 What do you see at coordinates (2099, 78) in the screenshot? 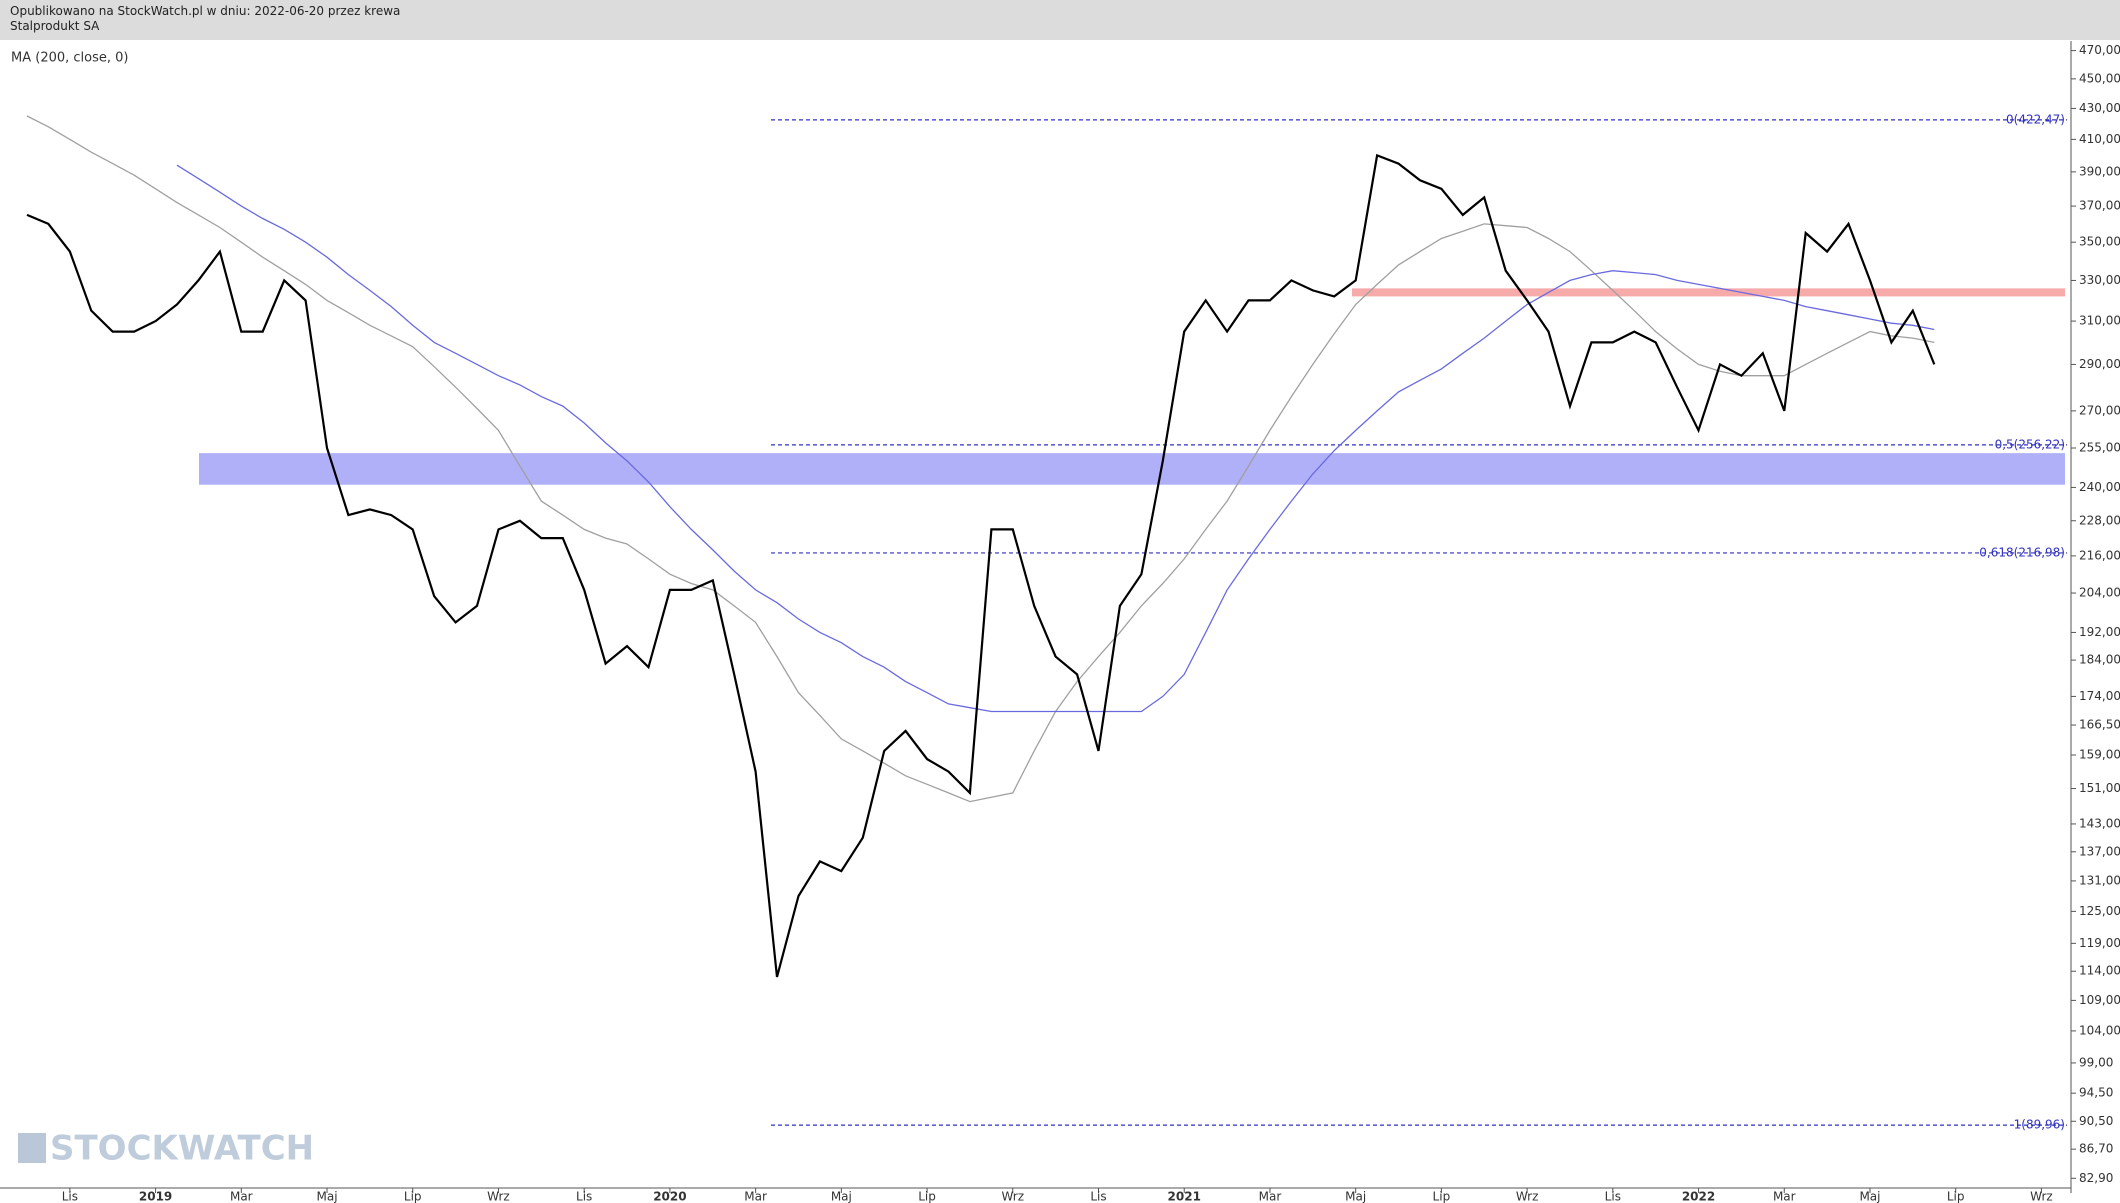
I see `y-tick-label: 450,00` at bounding box center [2099, 78].